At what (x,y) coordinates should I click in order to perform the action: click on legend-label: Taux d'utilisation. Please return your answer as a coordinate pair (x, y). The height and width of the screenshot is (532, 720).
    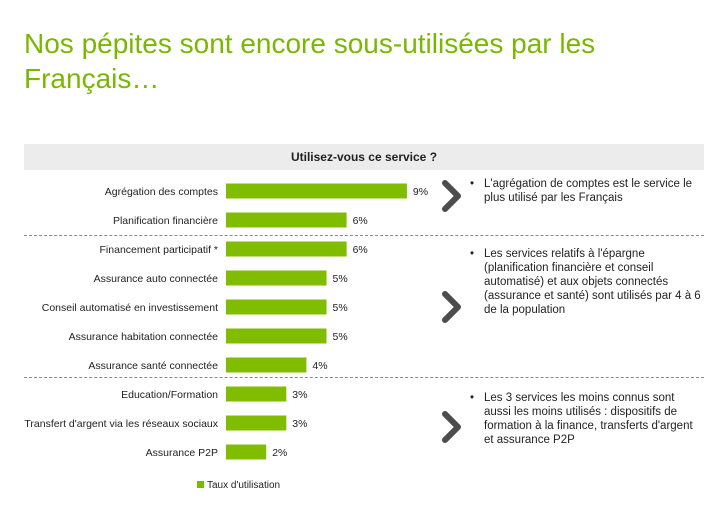
    Looking at the image, I should click on (244, 485).